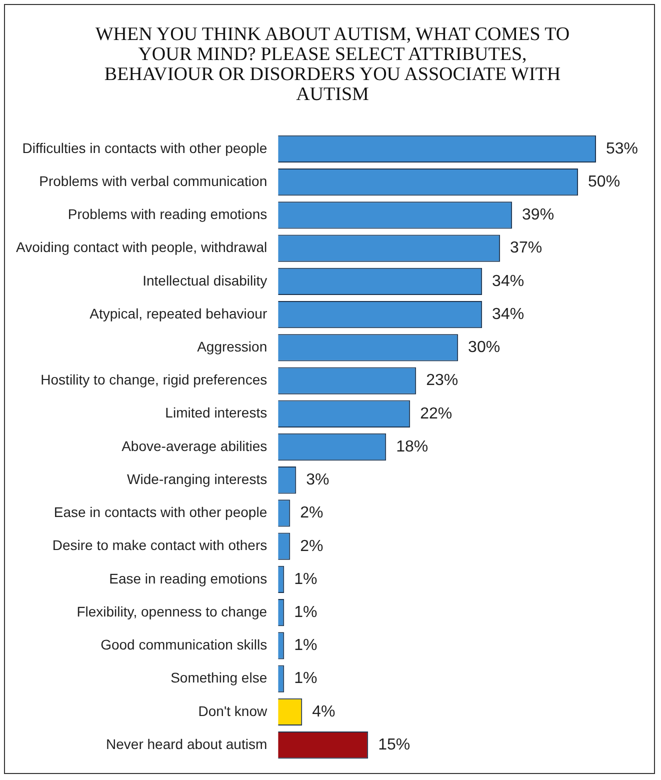 The image size is (661, 780). What do you see at coordinates (219, 678) in the screenshot?
I see `y-tick-label: Something else` at bounding box center [219, 678].